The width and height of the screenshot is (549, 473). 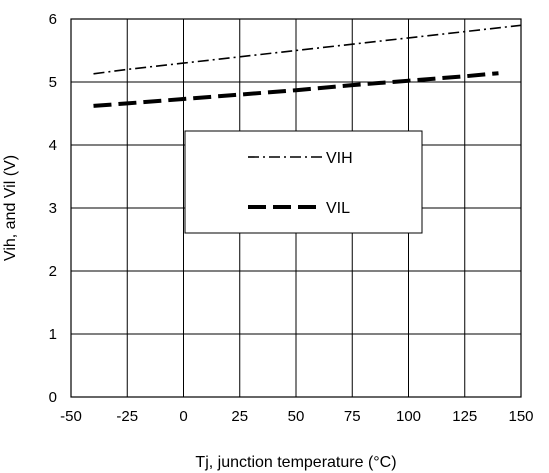 I want to click on x-tick-label: 50, so click(x=296, y=416).